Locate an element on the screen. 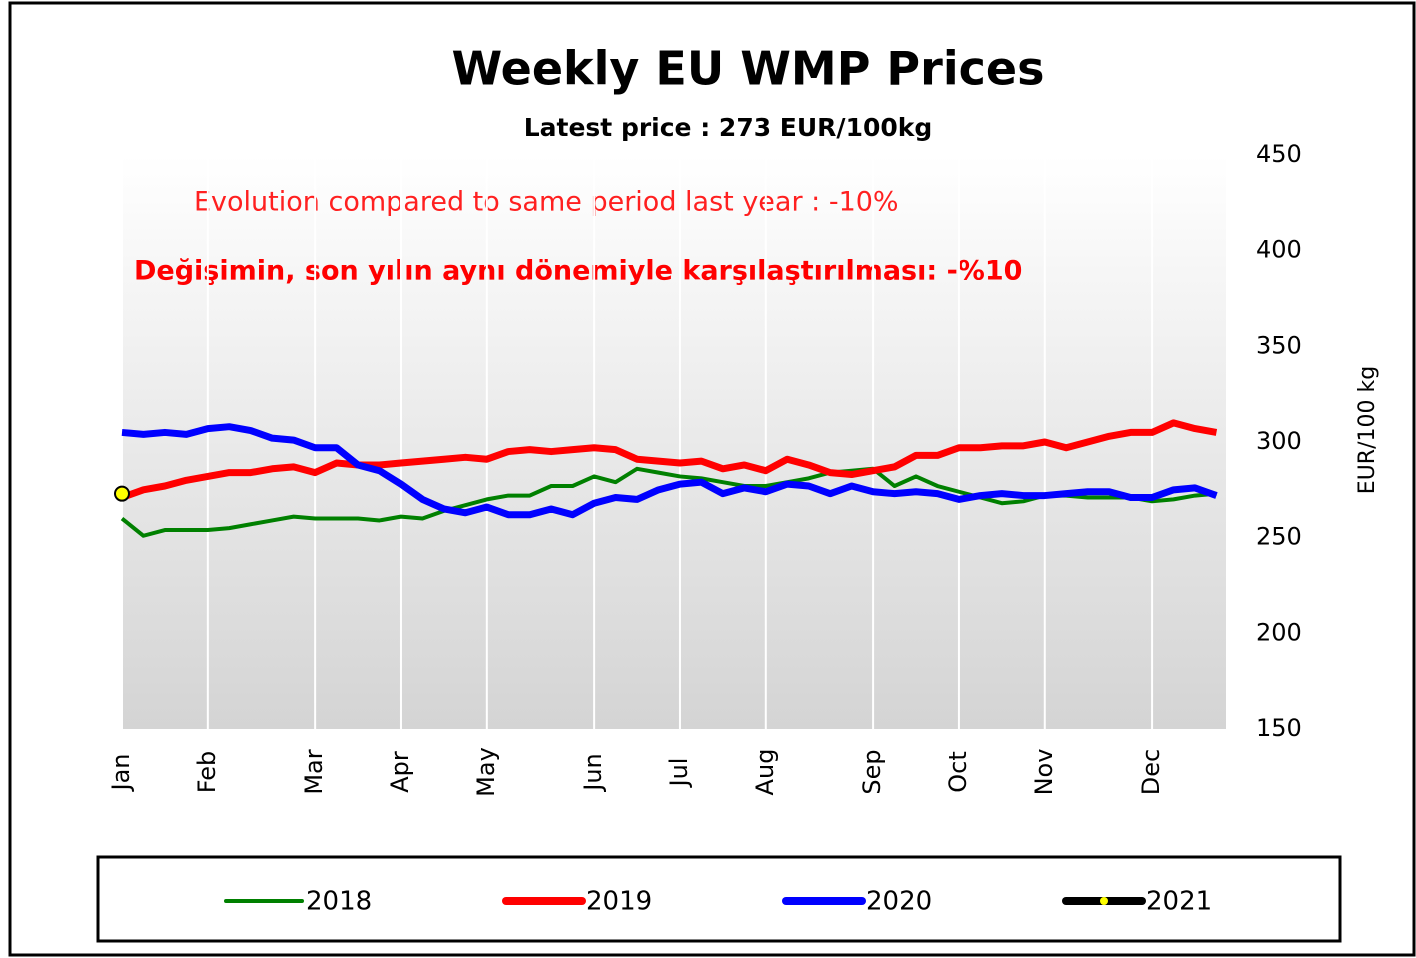 This screenshot has width=1416, height=958. y-tick-label: 400 is located at coordinates (1279, 250).